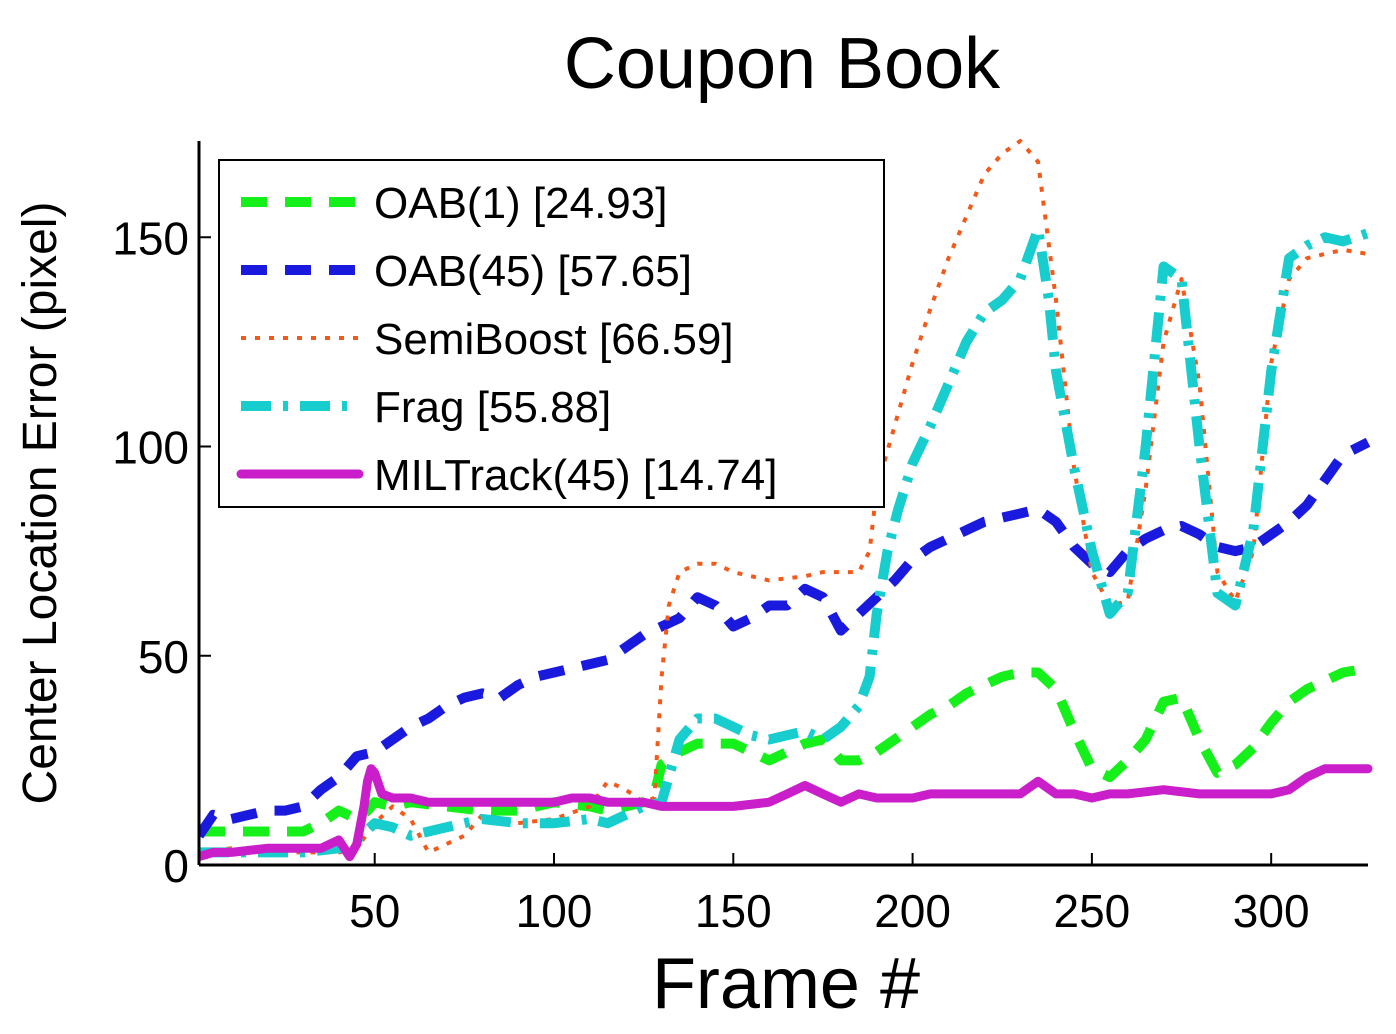 The width and height of the screenshot is (1396, 1034). What do you see at coordinates (176, 866) in the screenshot?
I see `y-tick-label-0: 0` at bounding box center [176, 866].